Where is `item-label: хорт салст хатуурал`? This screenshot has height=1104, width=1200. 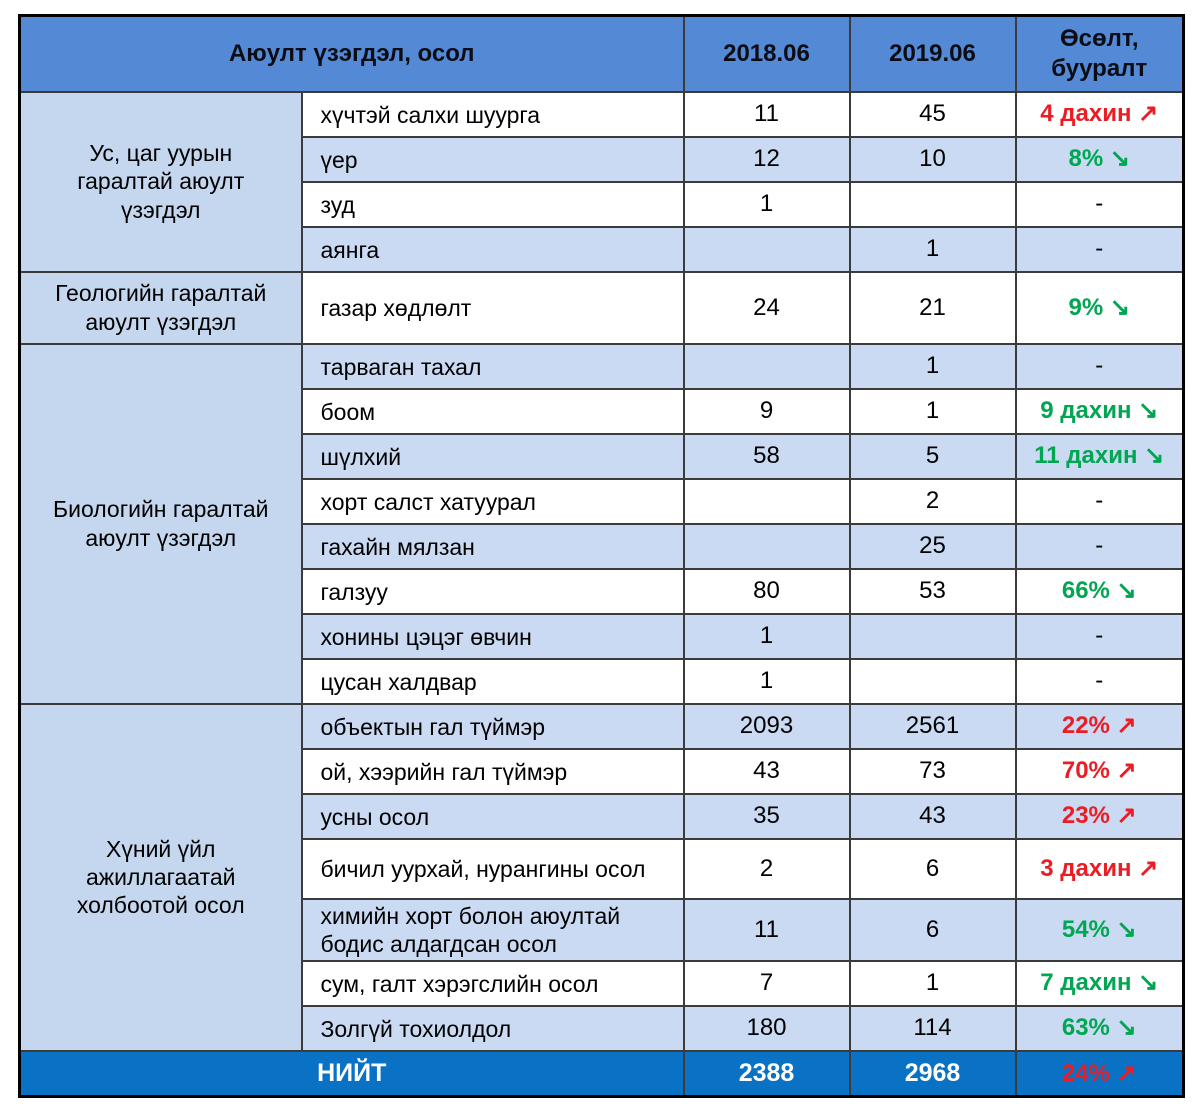 item-label: хорт салст хатуурал is located at coordinates (428, 501).